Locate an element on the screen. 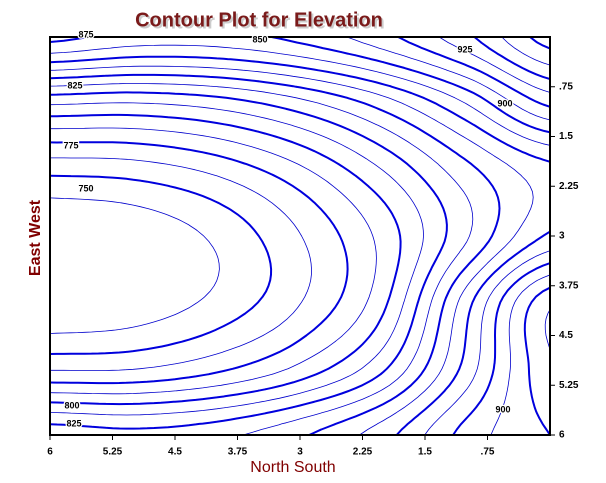 The width and height of the screenshot is (606, 483). y-tick-label: 2.25 is located at coordinates (569, 186).